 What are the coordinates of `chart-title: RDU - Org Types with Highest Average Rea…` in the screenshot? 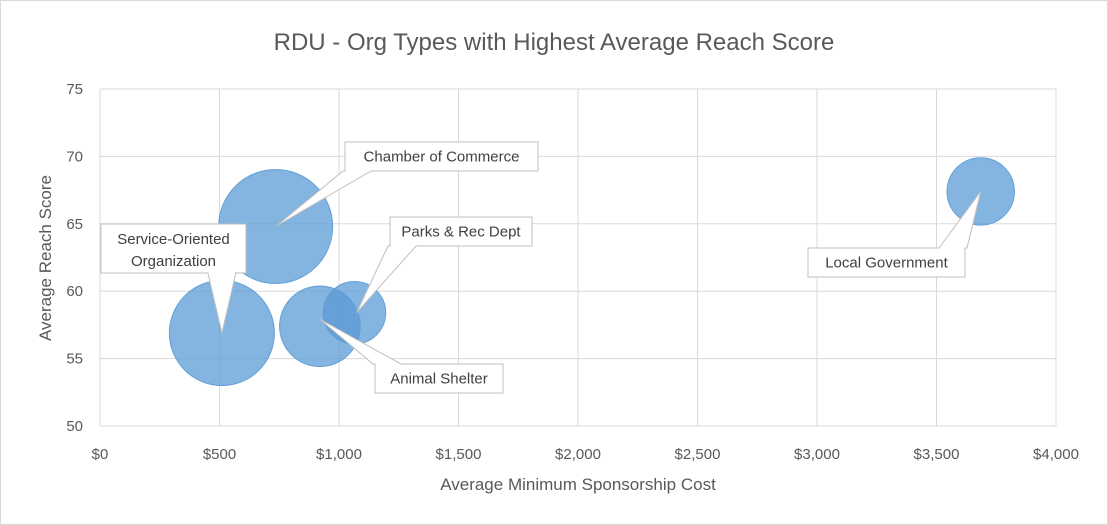 It's located at (554, 42).